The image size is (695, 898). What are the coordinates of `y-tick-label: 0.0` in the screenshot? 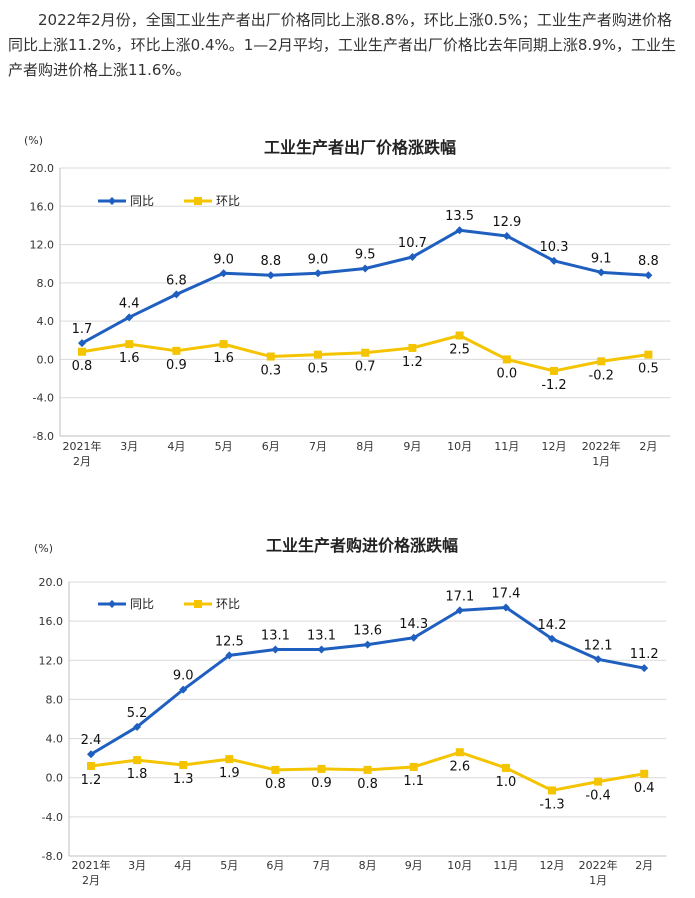 It's located at (46, 359).